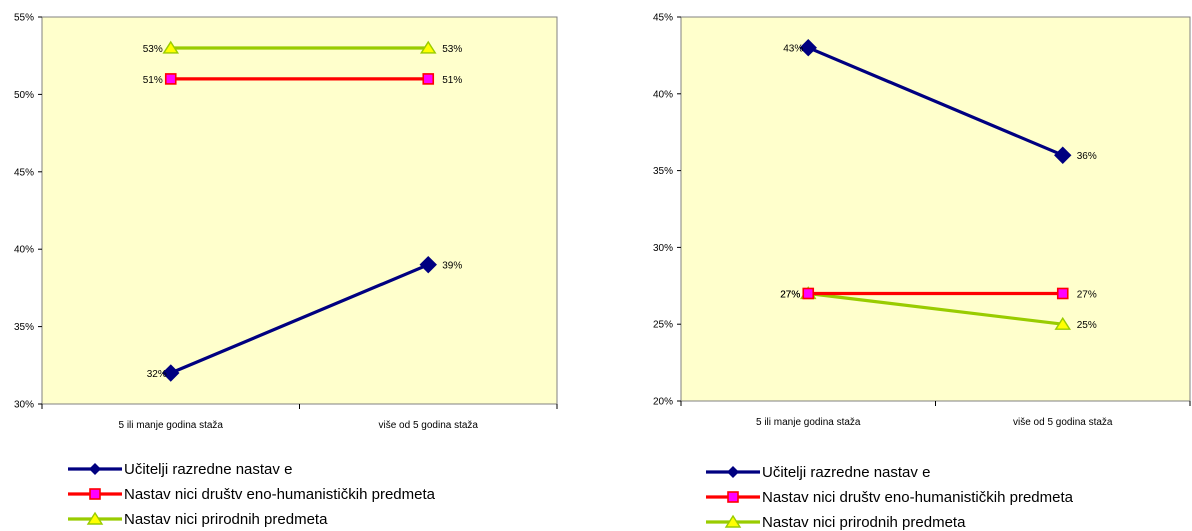  What do you see at coordinates (1087, 325) in the screenshot?
I see `data-label: 25%` at bounding box center [1087, 325].